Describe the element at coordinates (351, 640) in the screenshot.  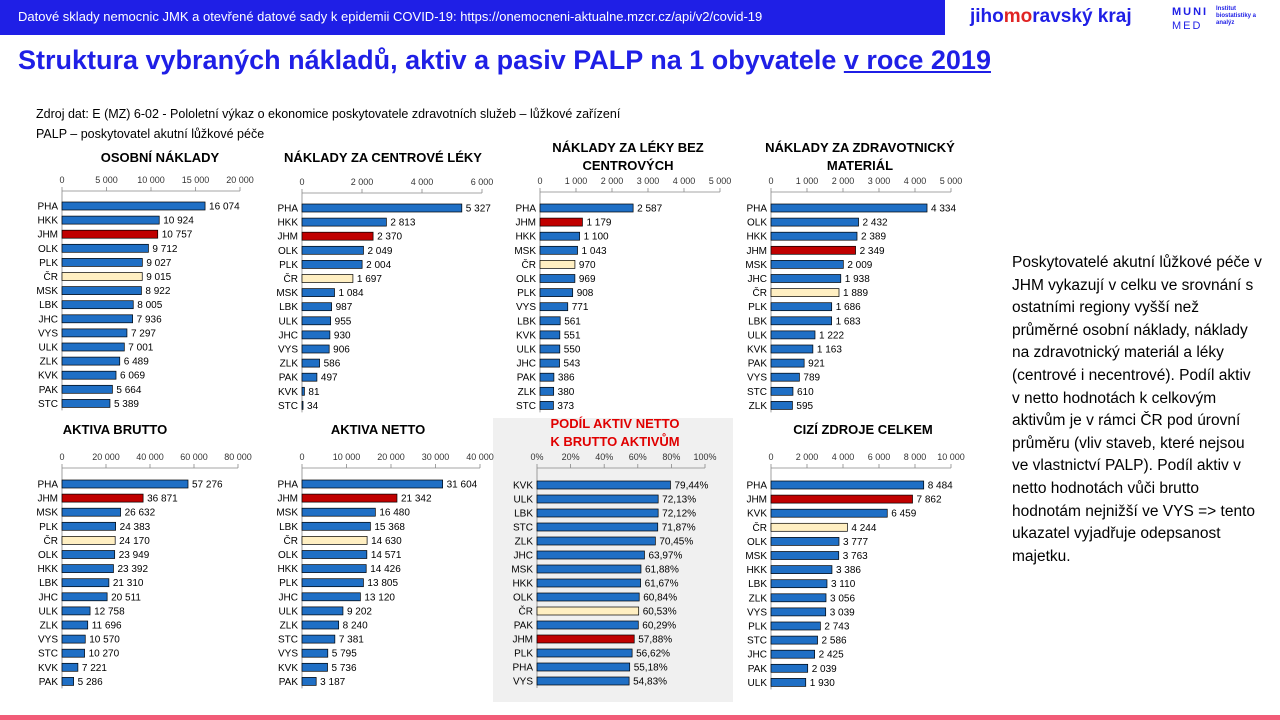
I see `value-label: 7 381` at that location.